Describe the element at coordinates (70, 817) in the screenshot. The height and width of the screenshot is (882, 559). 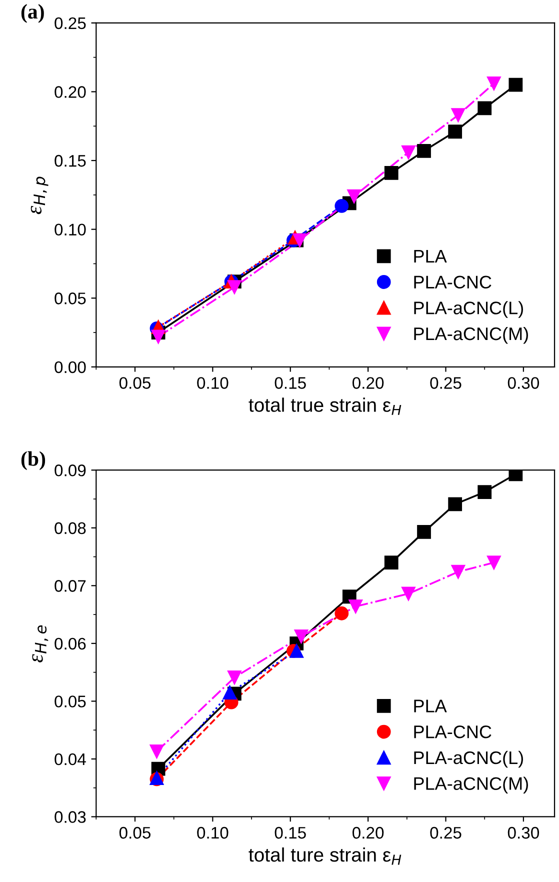
I see `y-tick-label: 0.03` at that location.